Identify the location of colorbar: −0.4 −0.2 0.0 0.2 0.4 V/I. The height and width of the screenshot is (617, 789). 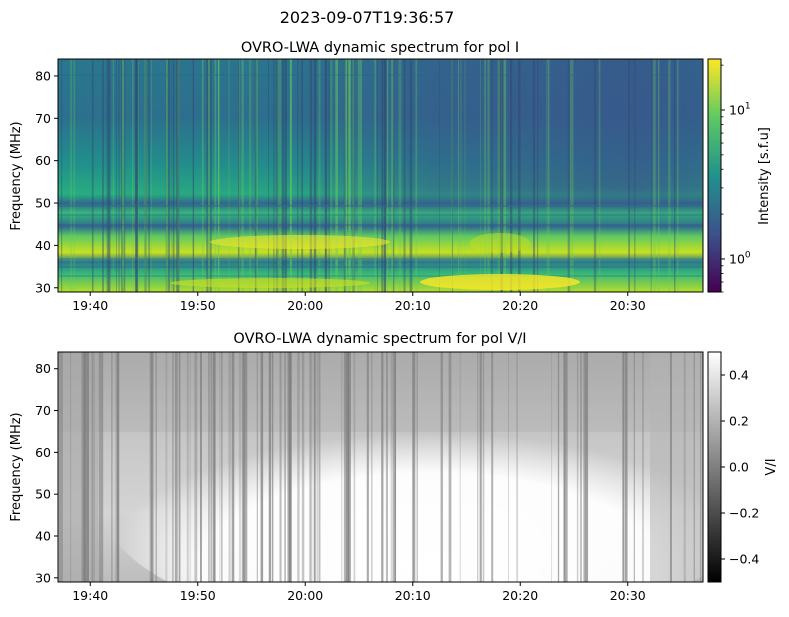
(743, 467).